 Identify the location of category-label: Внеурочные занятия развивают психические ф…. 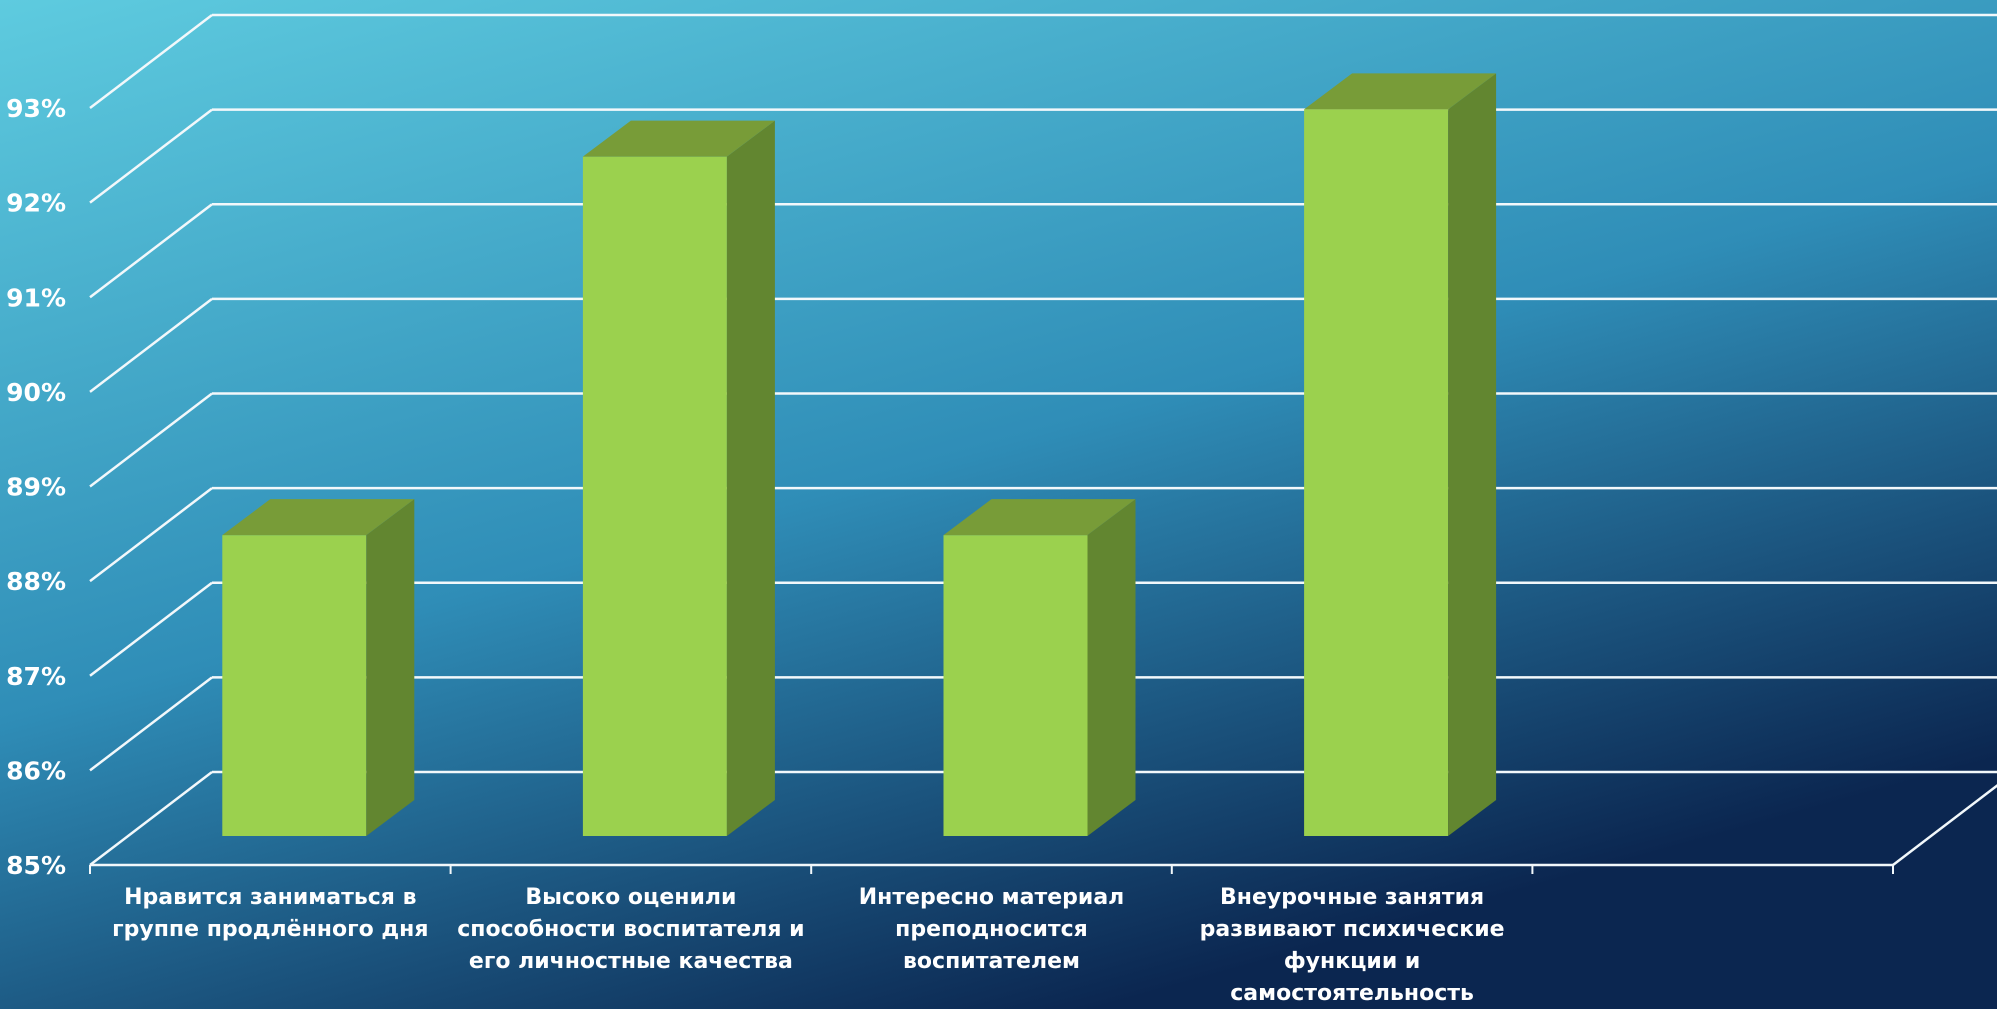
(1352, 945).